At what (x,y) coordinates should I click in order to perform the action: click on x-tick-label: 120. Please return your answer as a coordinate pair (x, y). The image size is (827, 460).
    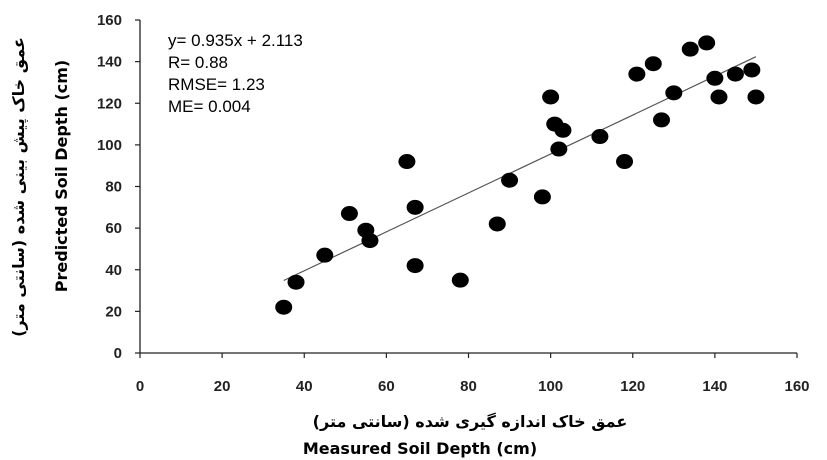
    Looking at the image, I should click on (632, 386).